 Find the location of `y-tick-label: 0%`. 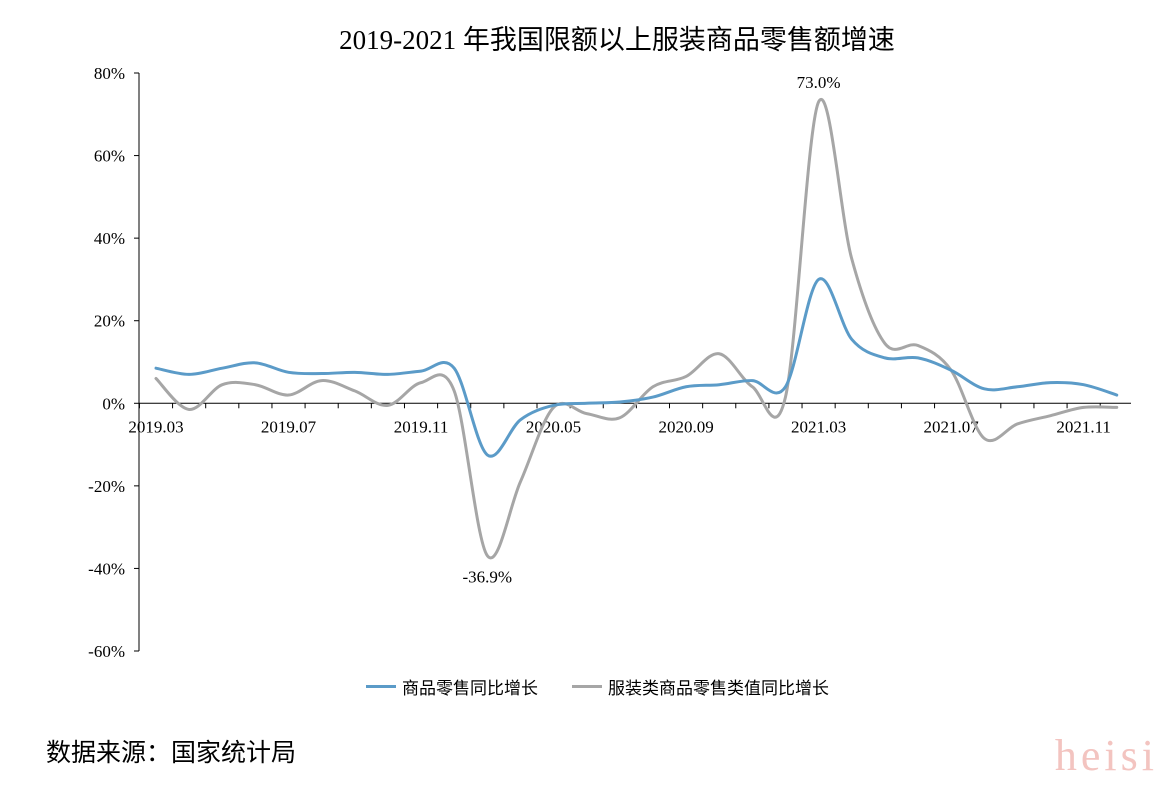

y-tick-label: 0% is located at coordinates (113, 403).